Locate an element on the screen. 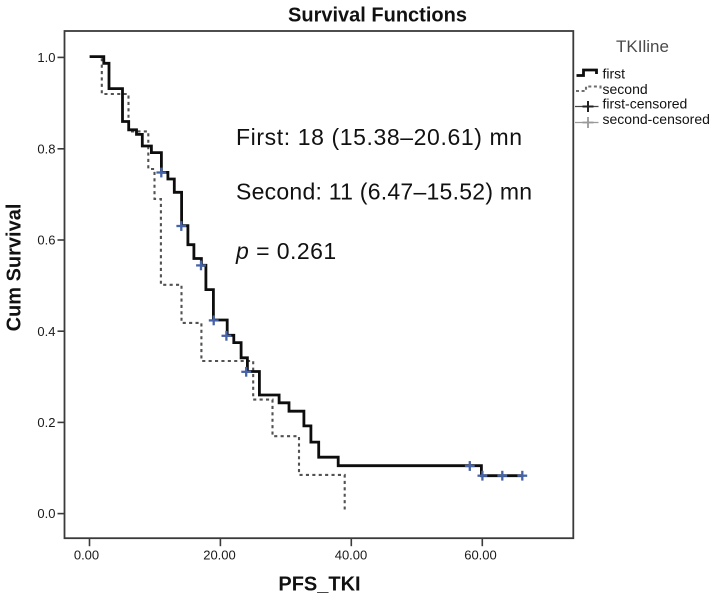 Image resolution: width=715 pixels, height=603 pixels. svg-text: Second: 11 (6.47–15.52) mn is located at coordinates (384, 192).